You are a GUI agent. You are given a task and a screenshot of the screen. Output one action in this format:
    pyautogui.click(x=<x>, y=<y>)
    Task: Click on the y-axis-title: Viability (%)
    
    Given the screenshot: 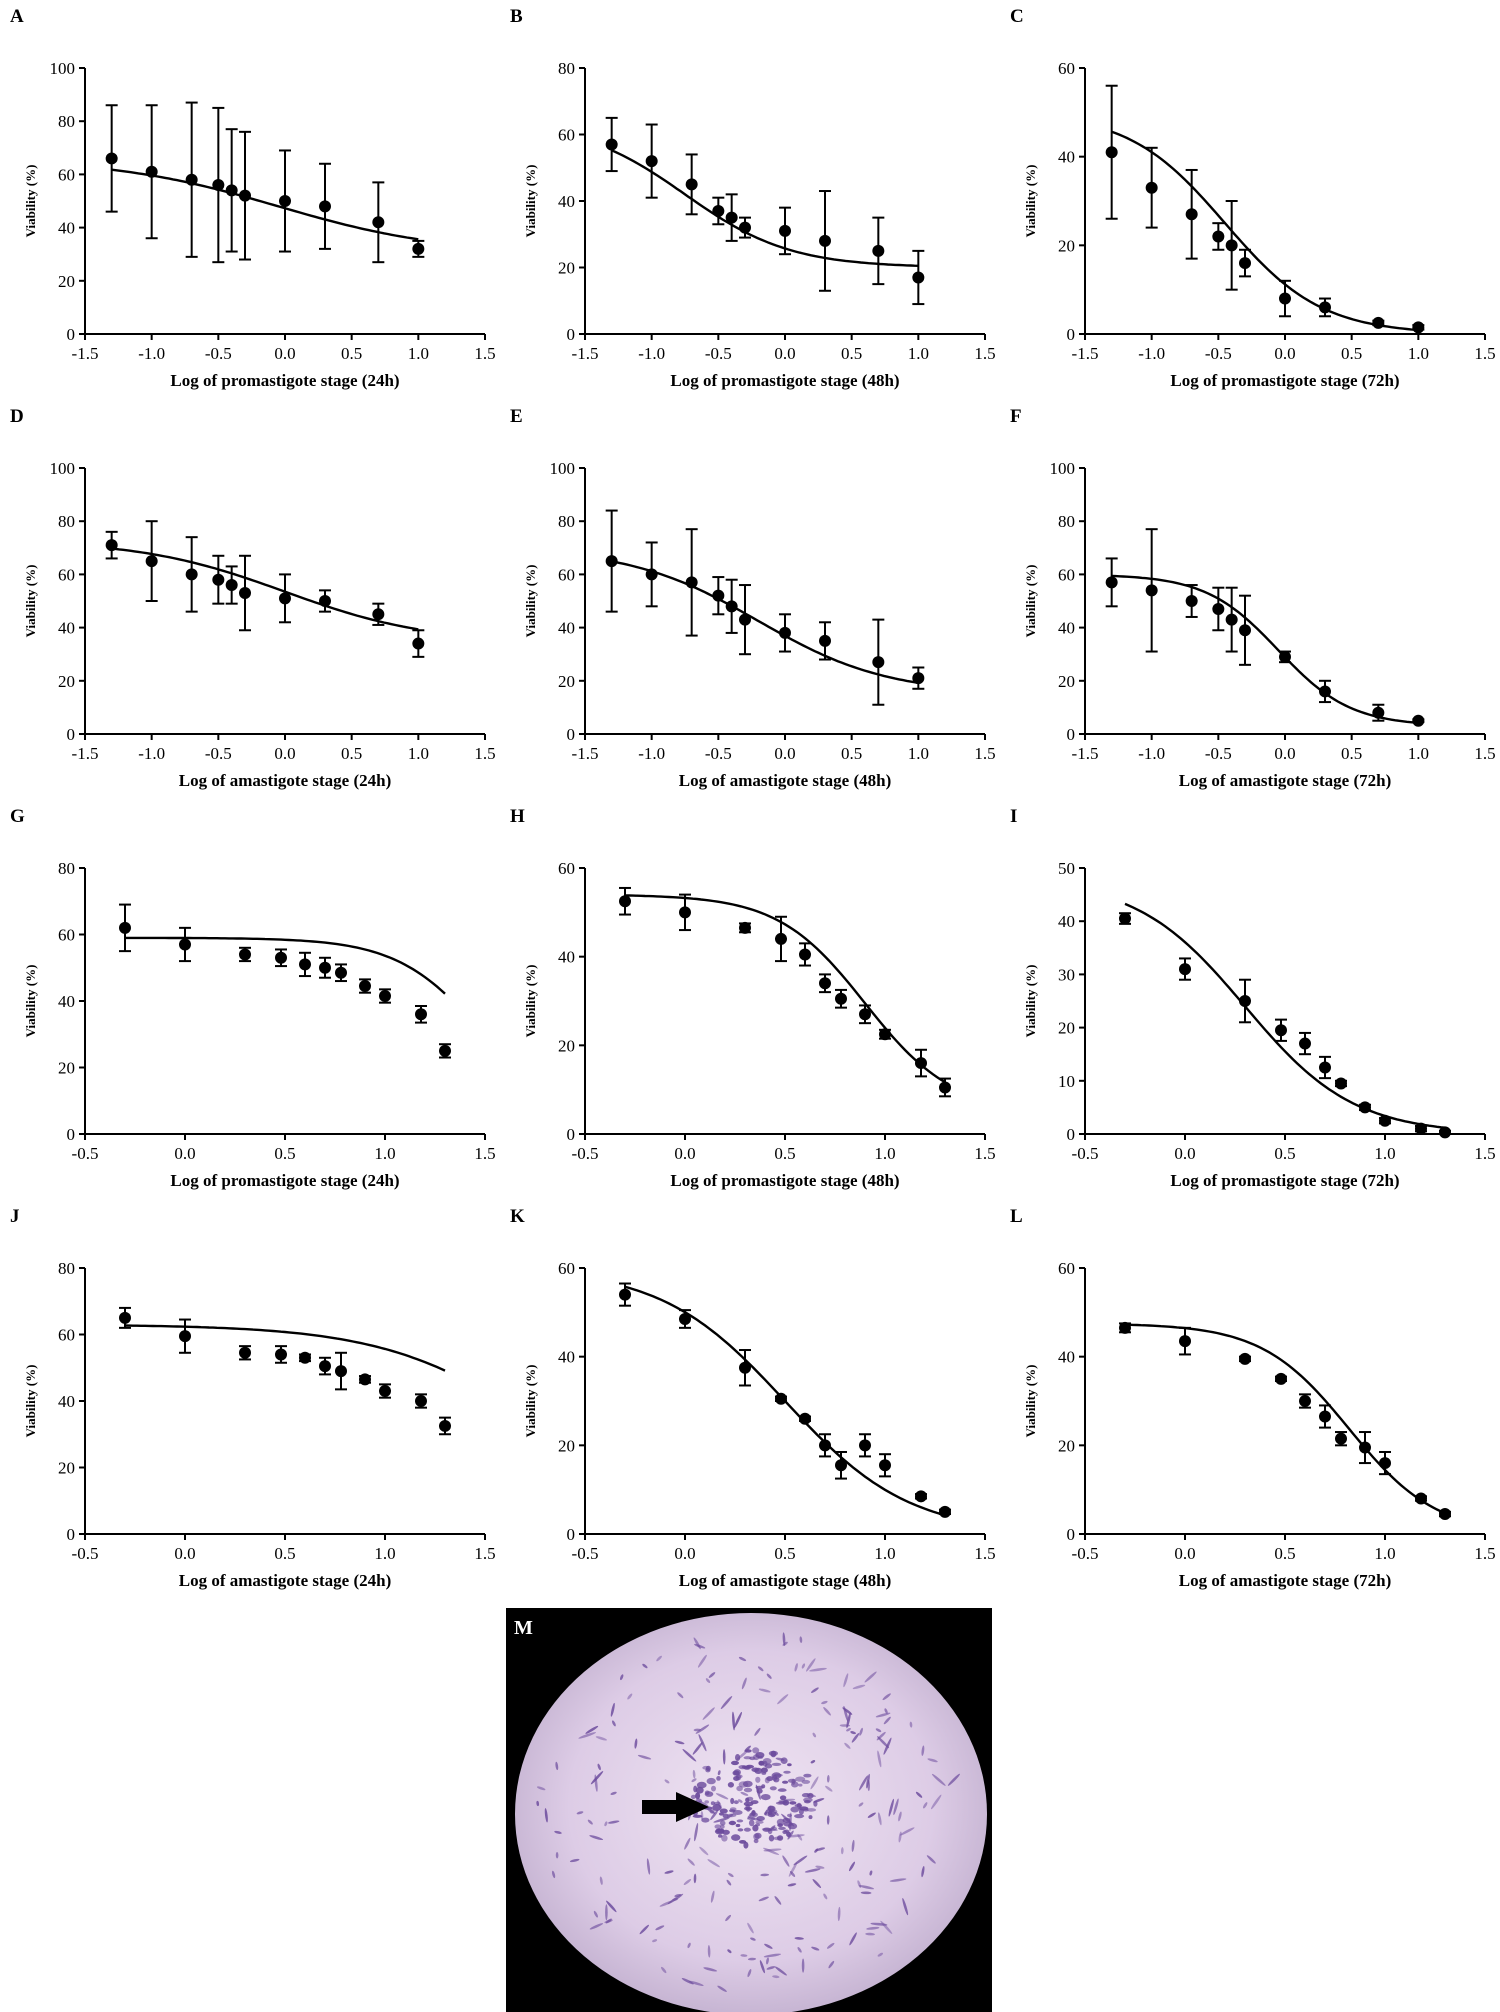 What is the action you would take?
    pyautogui.click(x=530, y=601)
    